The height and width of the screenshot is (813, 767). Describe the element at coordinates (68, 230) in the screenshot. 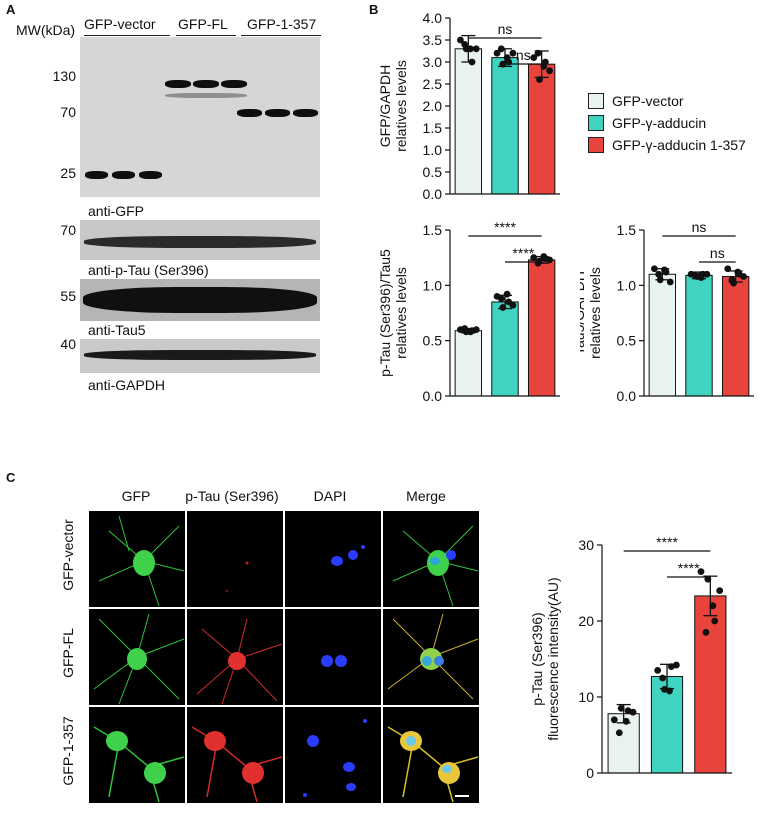

I see `mw-marker-70b: 70` at that location.